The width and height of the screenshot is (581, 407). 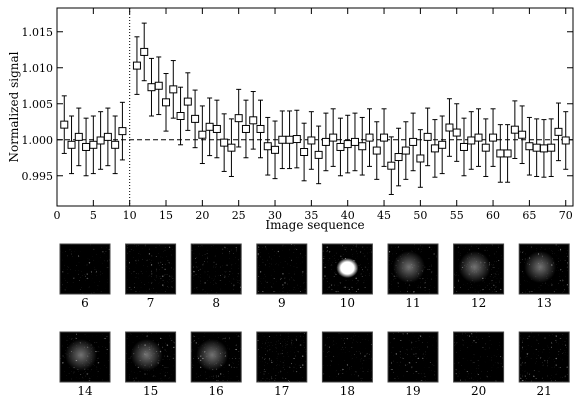 I want to click on x-tick-label: 50, so click(x=420, y=215).